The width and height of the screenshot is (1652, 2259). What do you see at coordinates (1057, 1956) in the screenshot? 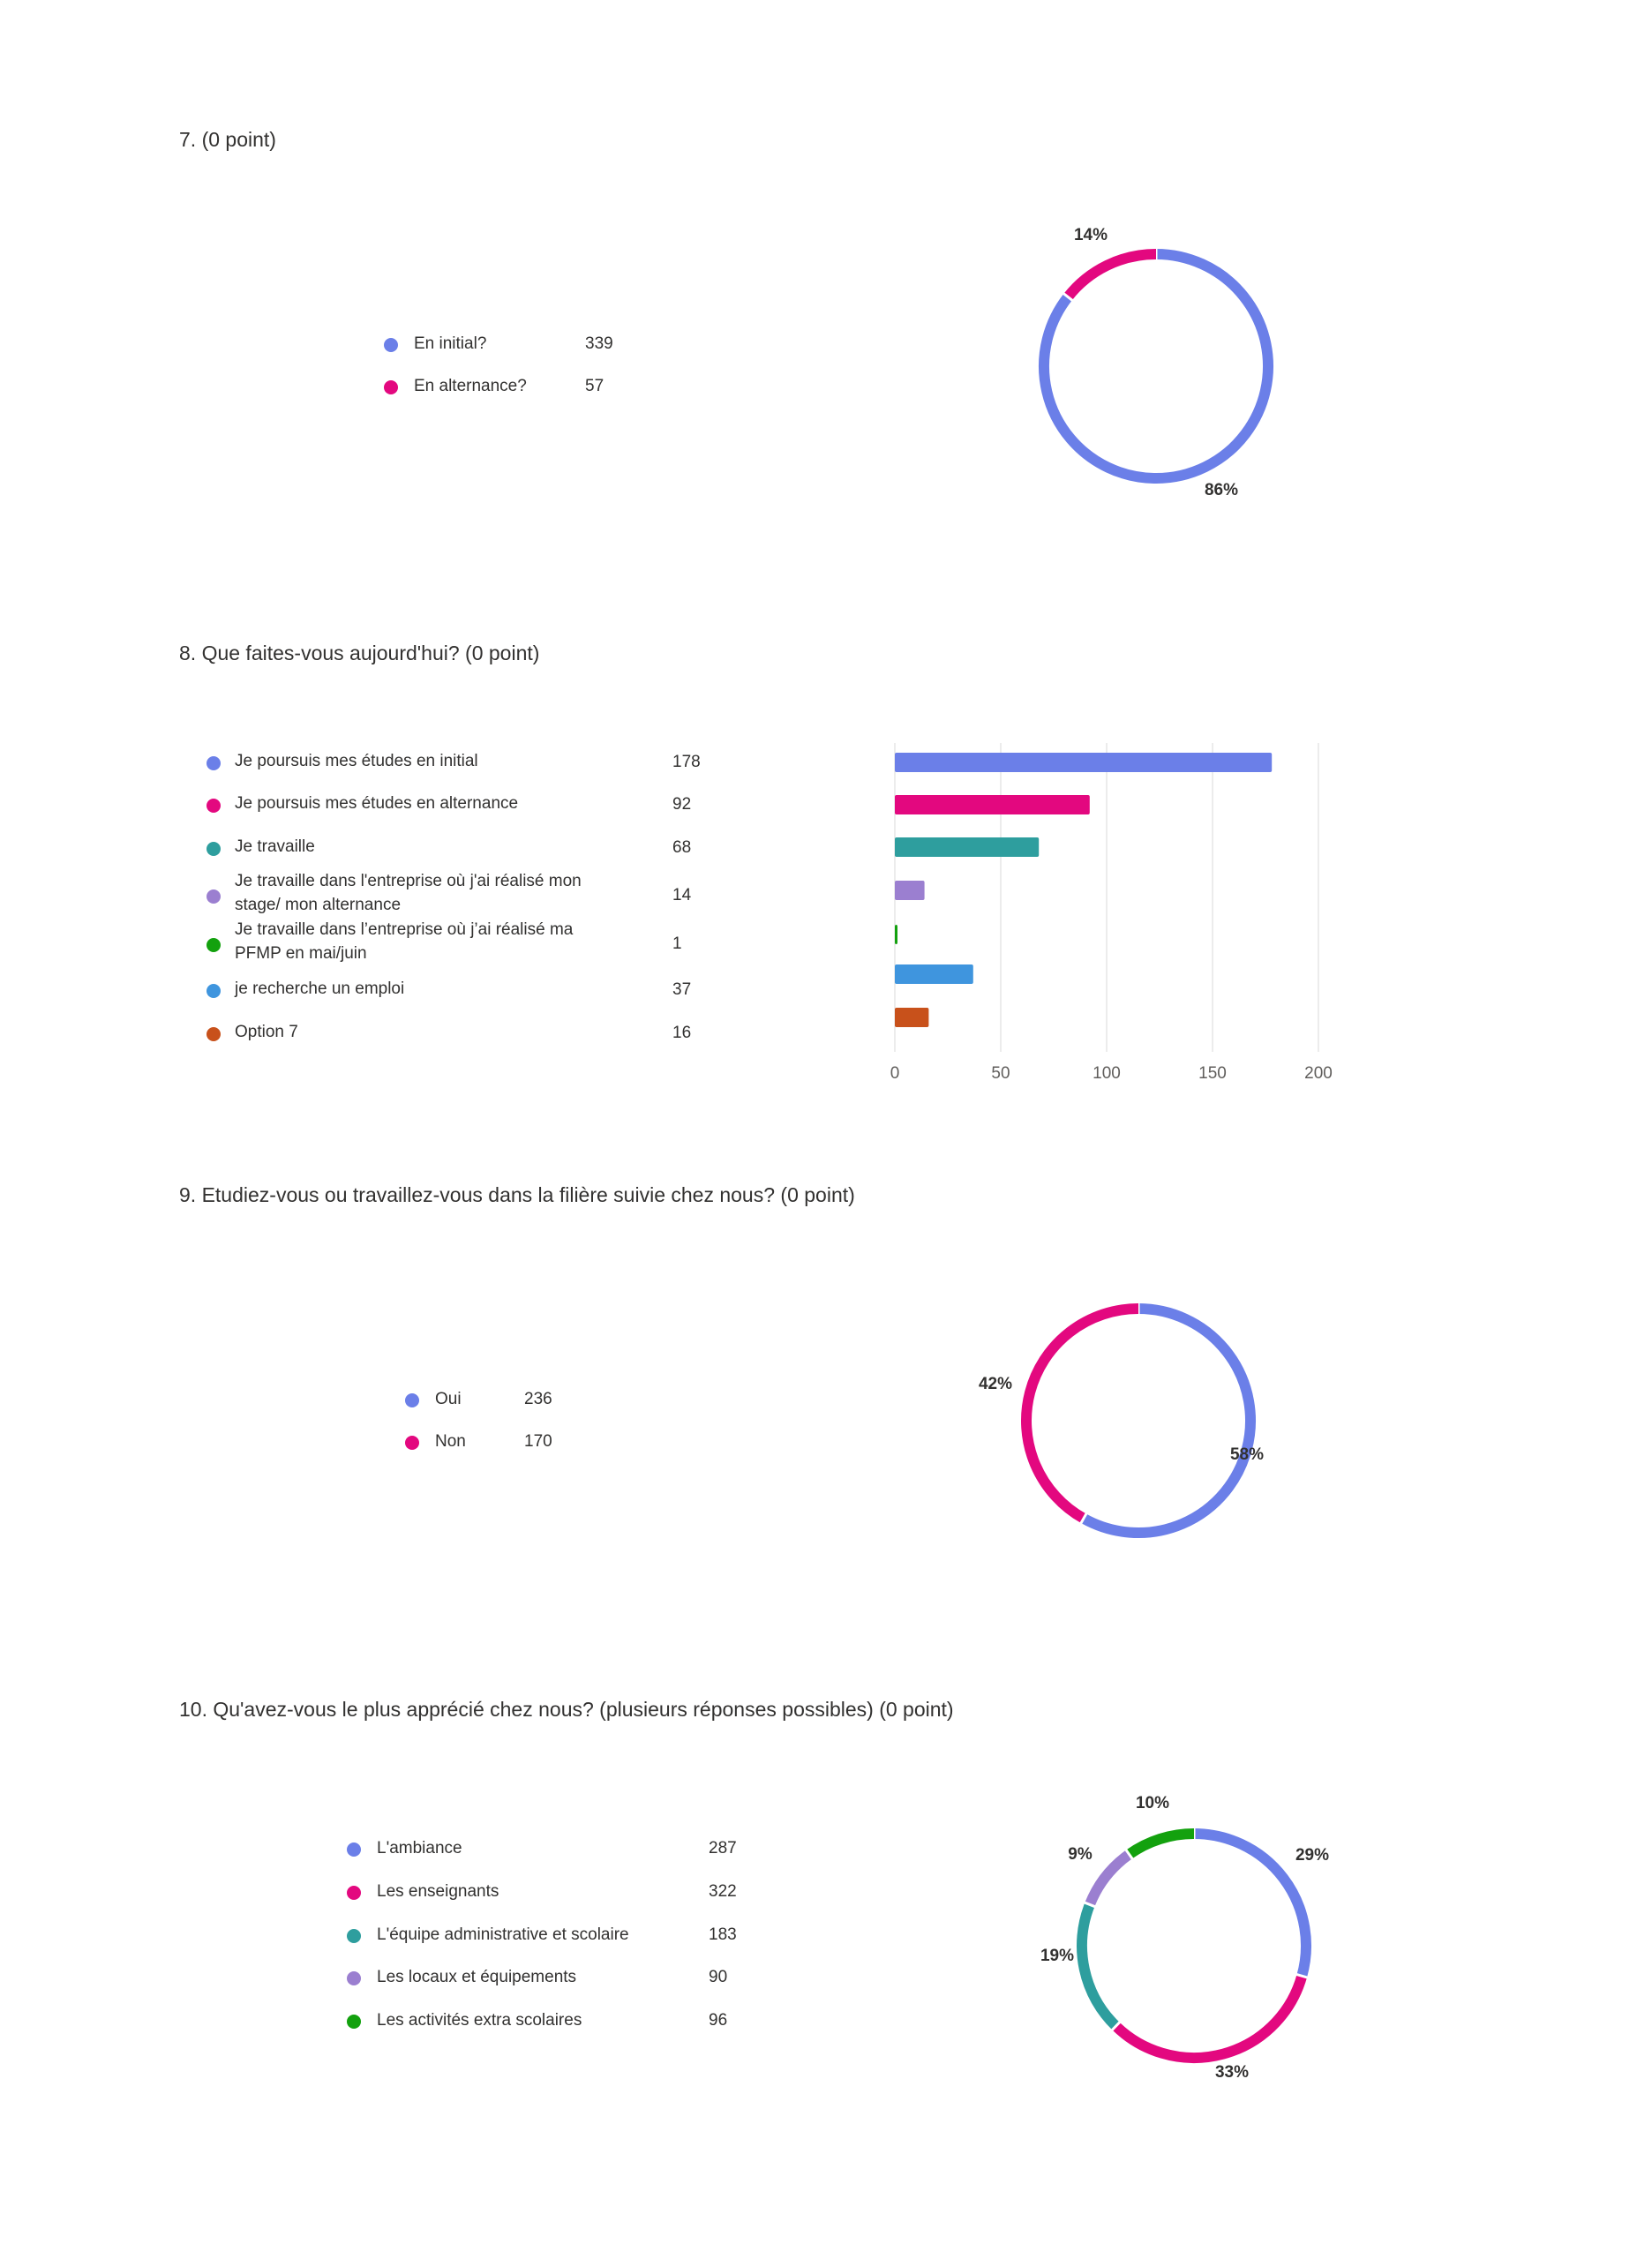
I see `percent-label: 19%` at bounding box center [1057, 1956].